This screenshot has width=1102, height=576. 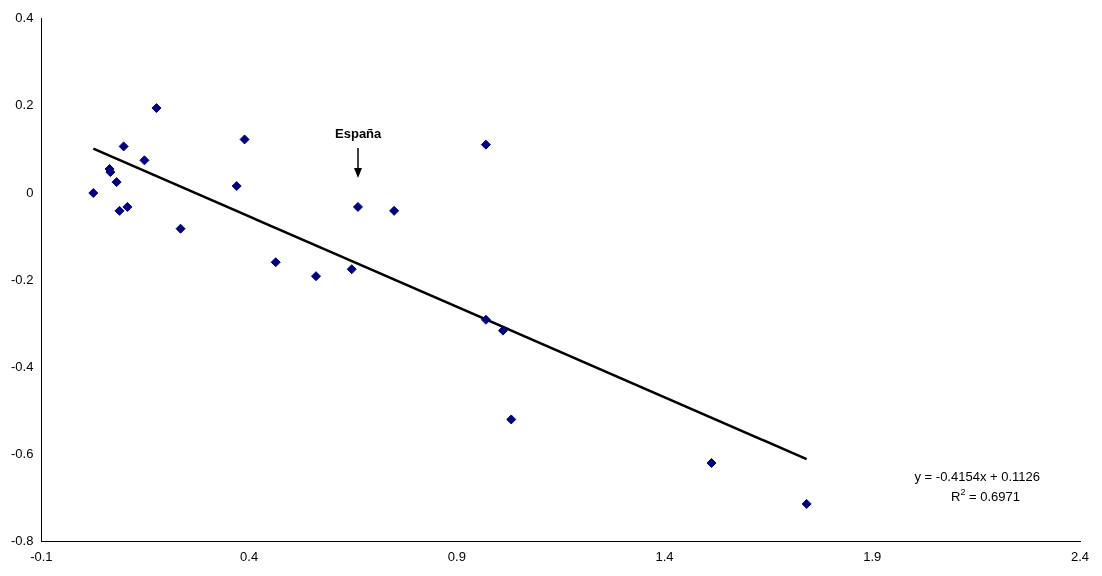 I want to click on y-tick-label: -0.2, so click(x=22, y=279).